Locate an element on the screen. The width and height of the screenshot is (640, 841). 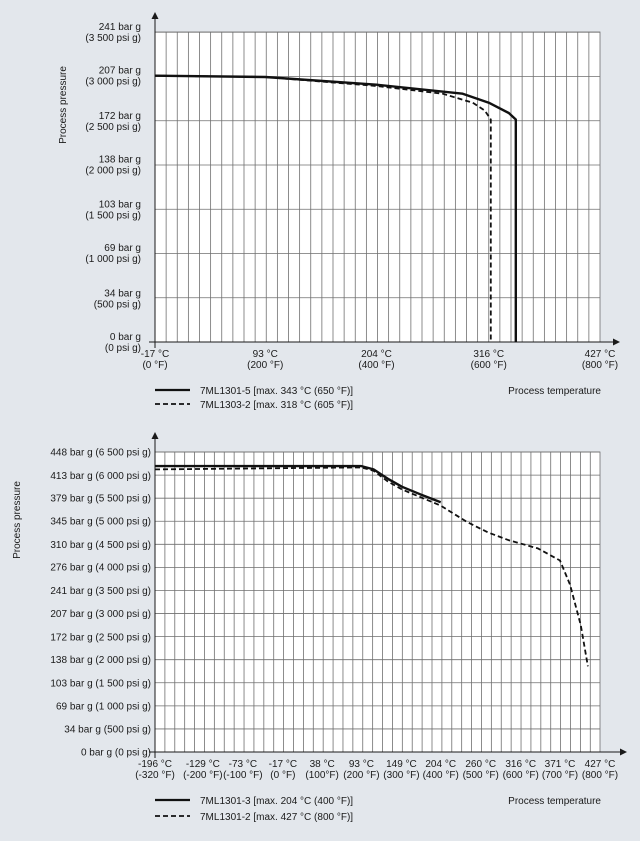
y-tick-label: 0 bar g is located at coordinates (125, 337).